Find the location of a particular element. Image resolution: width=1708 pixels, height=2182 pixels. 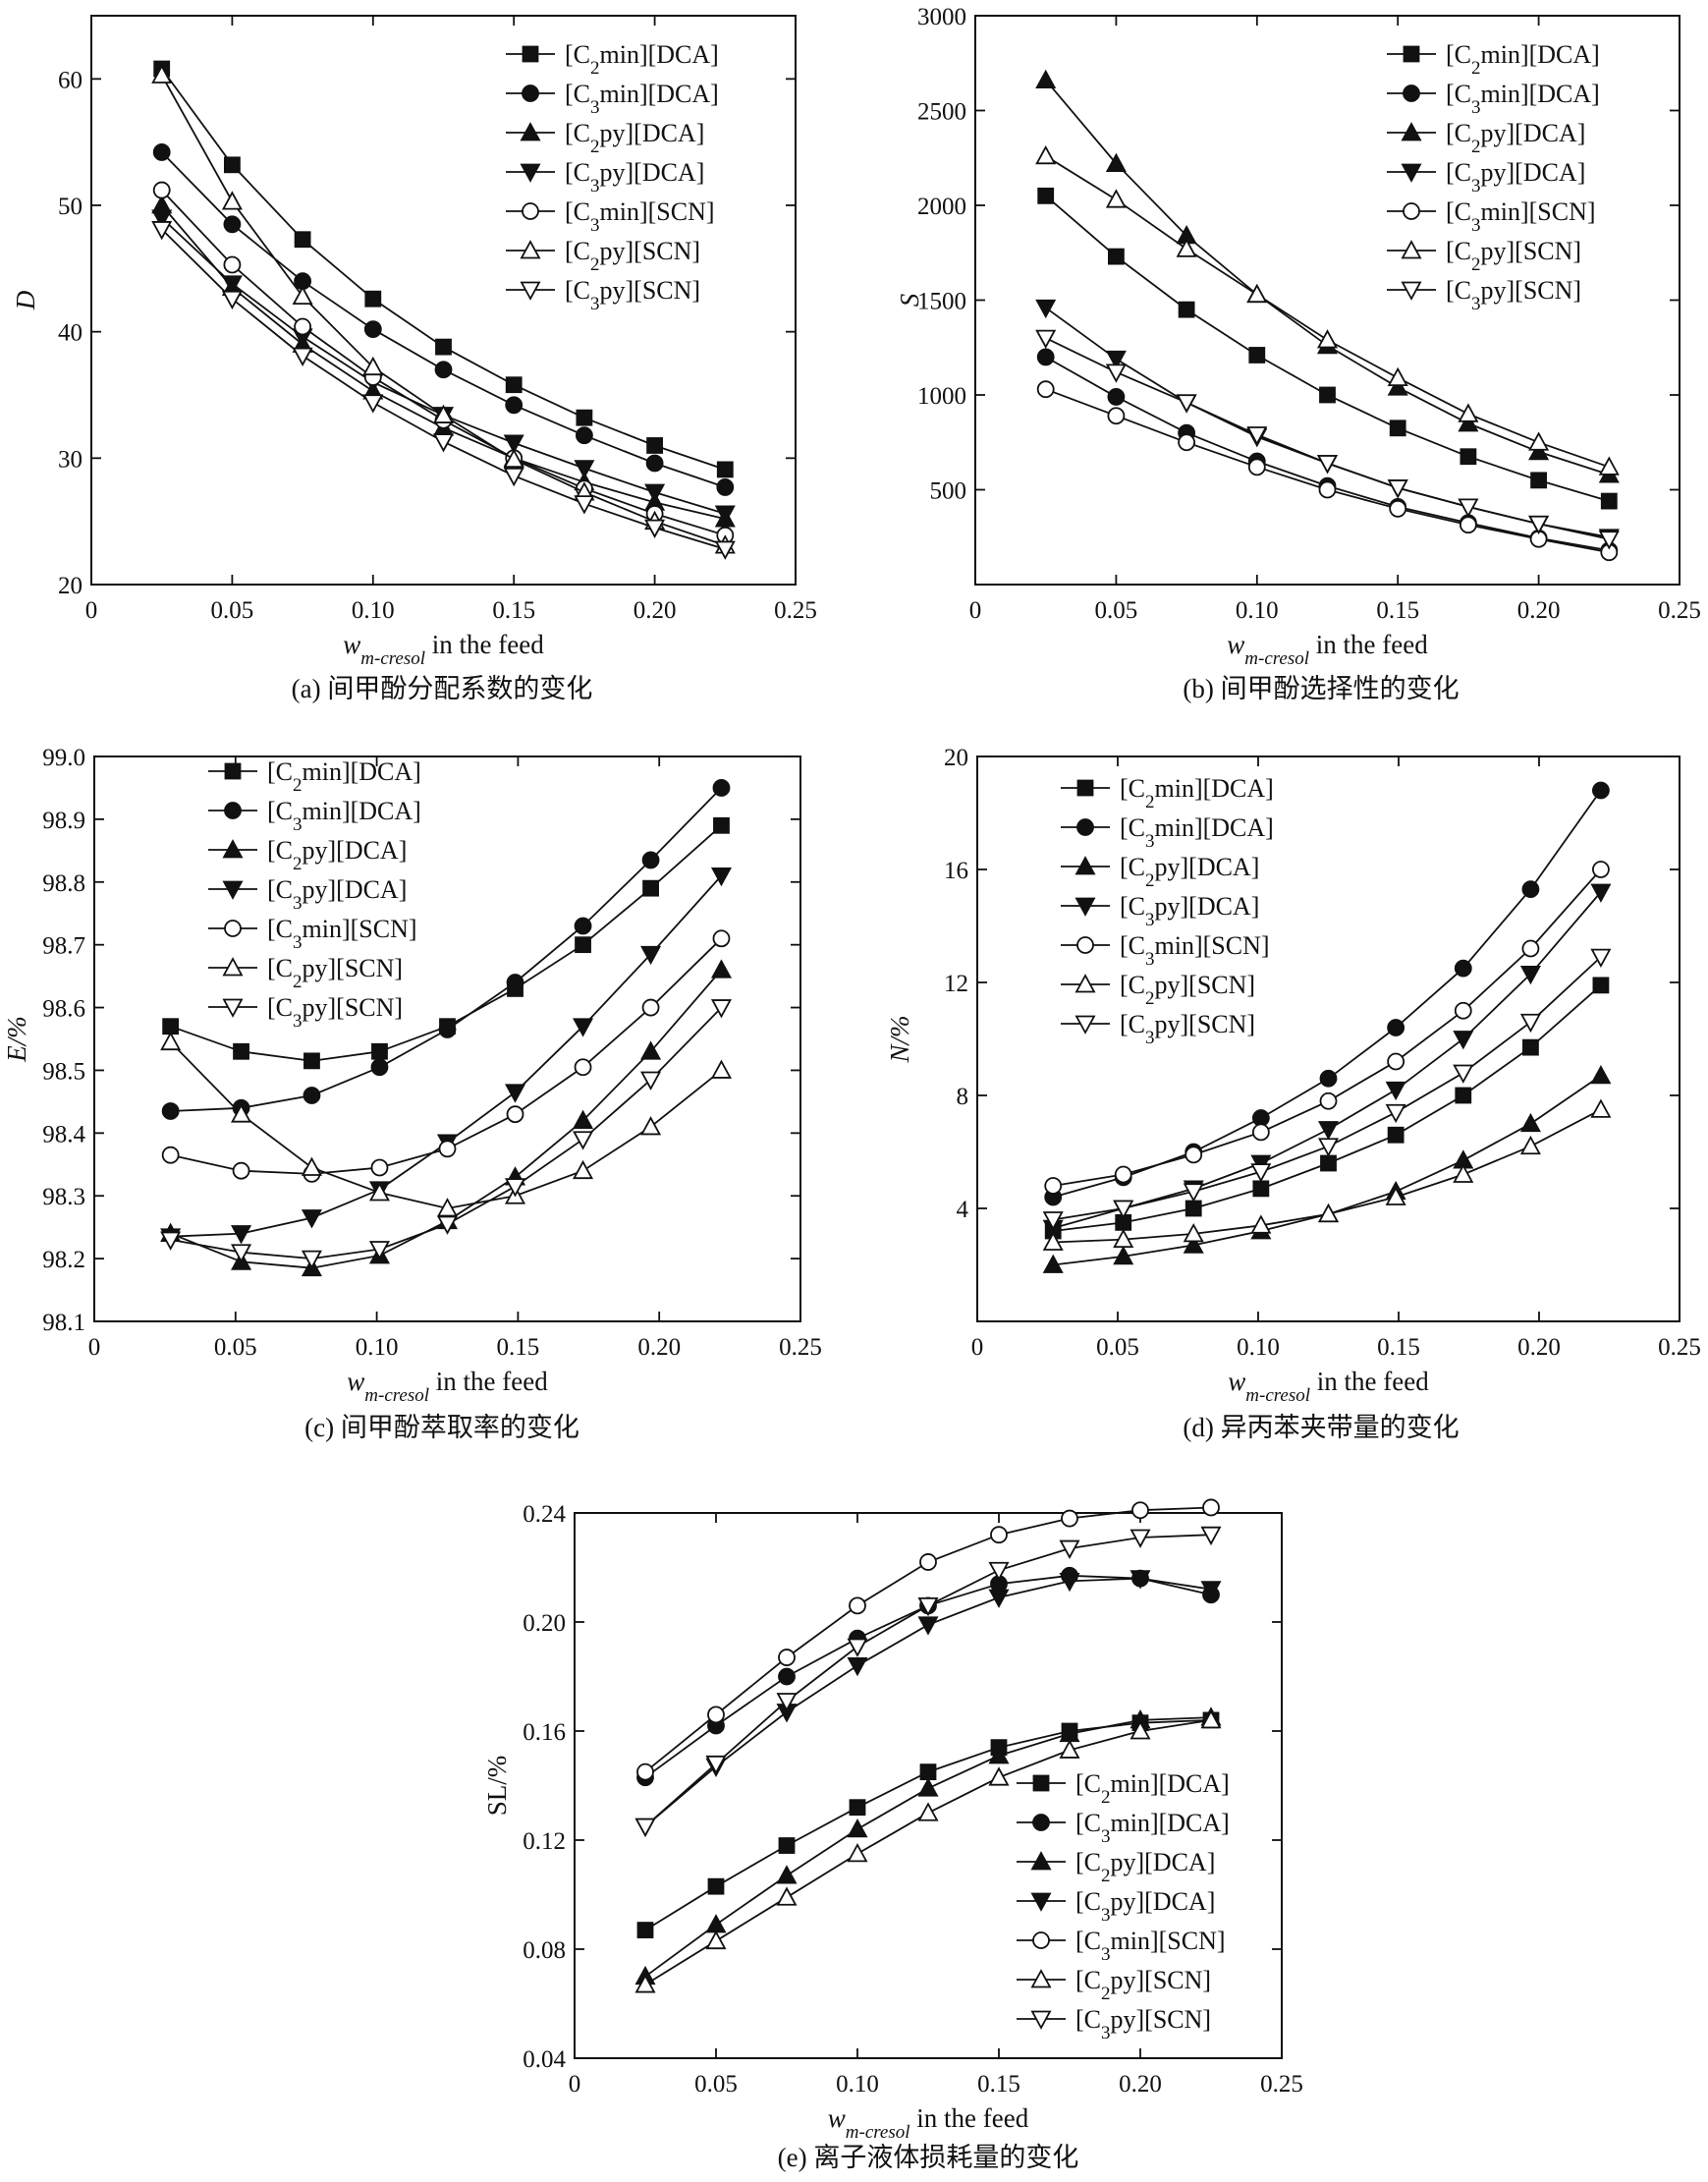

y-tick-label: 98.9 is located at coordinates (64, 821).